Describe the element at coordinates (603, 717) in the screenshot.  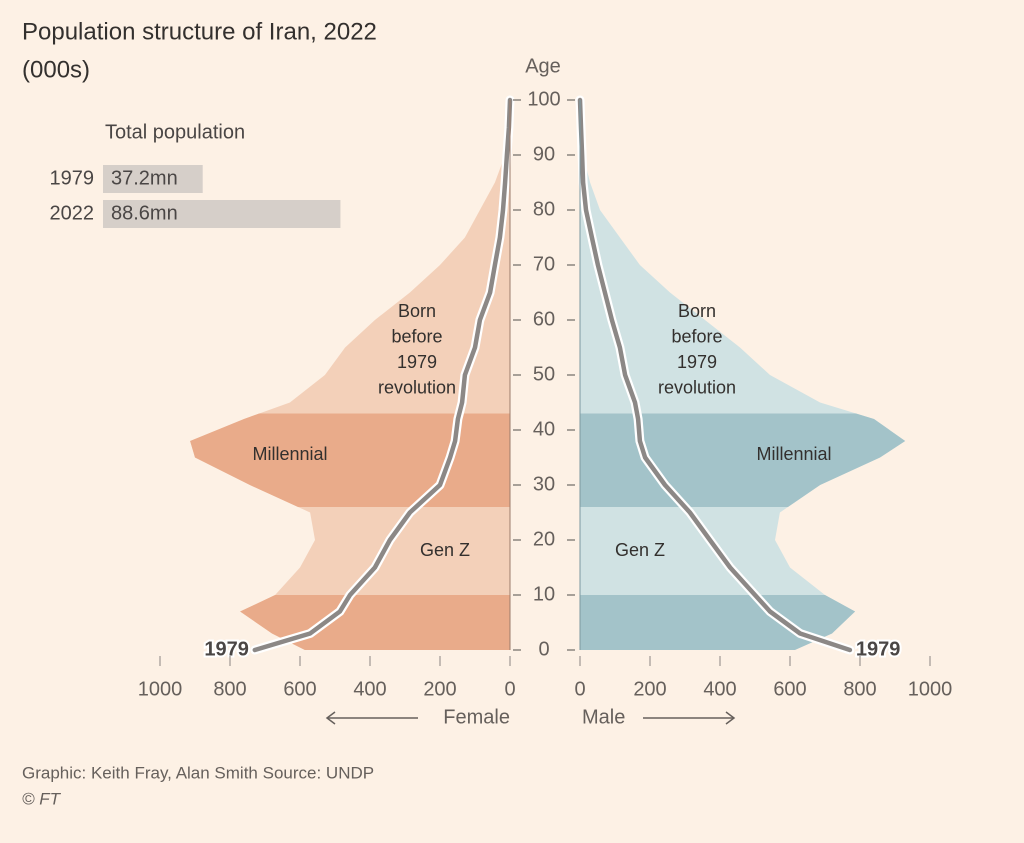
I see `x-axis-label: Male` at that location.